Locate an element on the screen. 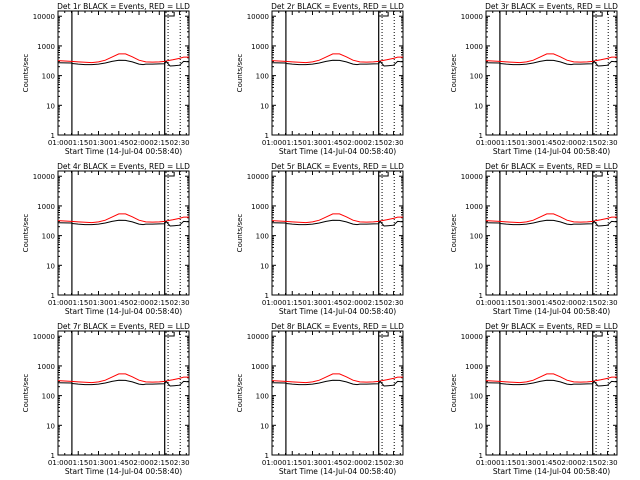  chart-title: Det 7r BLACK = Events, RED = LLD is located at coordinates (123, 326).